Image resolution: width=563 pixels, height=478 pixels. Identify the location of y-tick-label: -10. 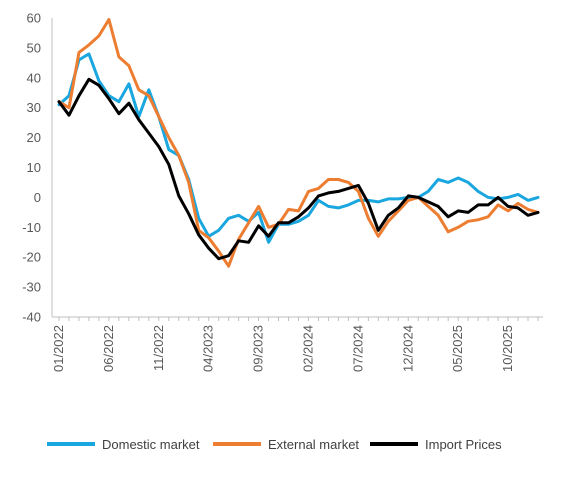
(31, 227).